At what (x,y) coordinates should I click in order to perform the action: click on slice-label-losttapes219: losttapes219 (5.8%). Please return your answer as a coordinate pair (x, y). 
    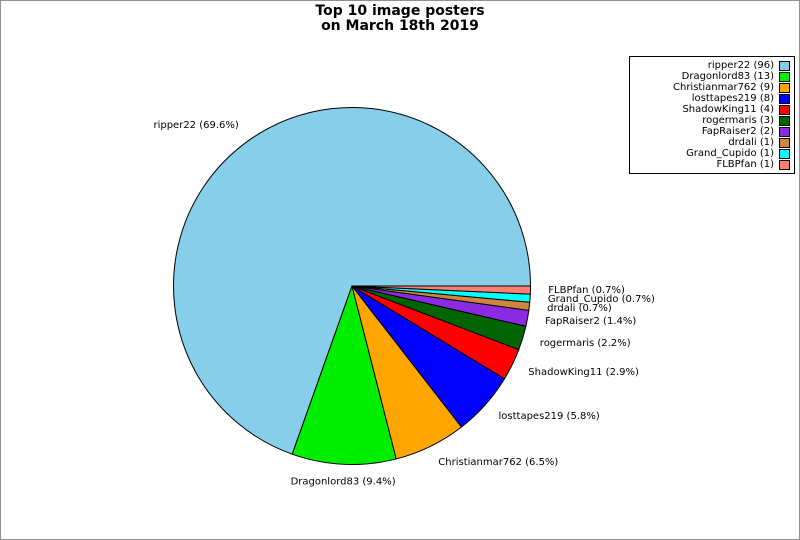
    Looking at the image, I should click on (549, 416).